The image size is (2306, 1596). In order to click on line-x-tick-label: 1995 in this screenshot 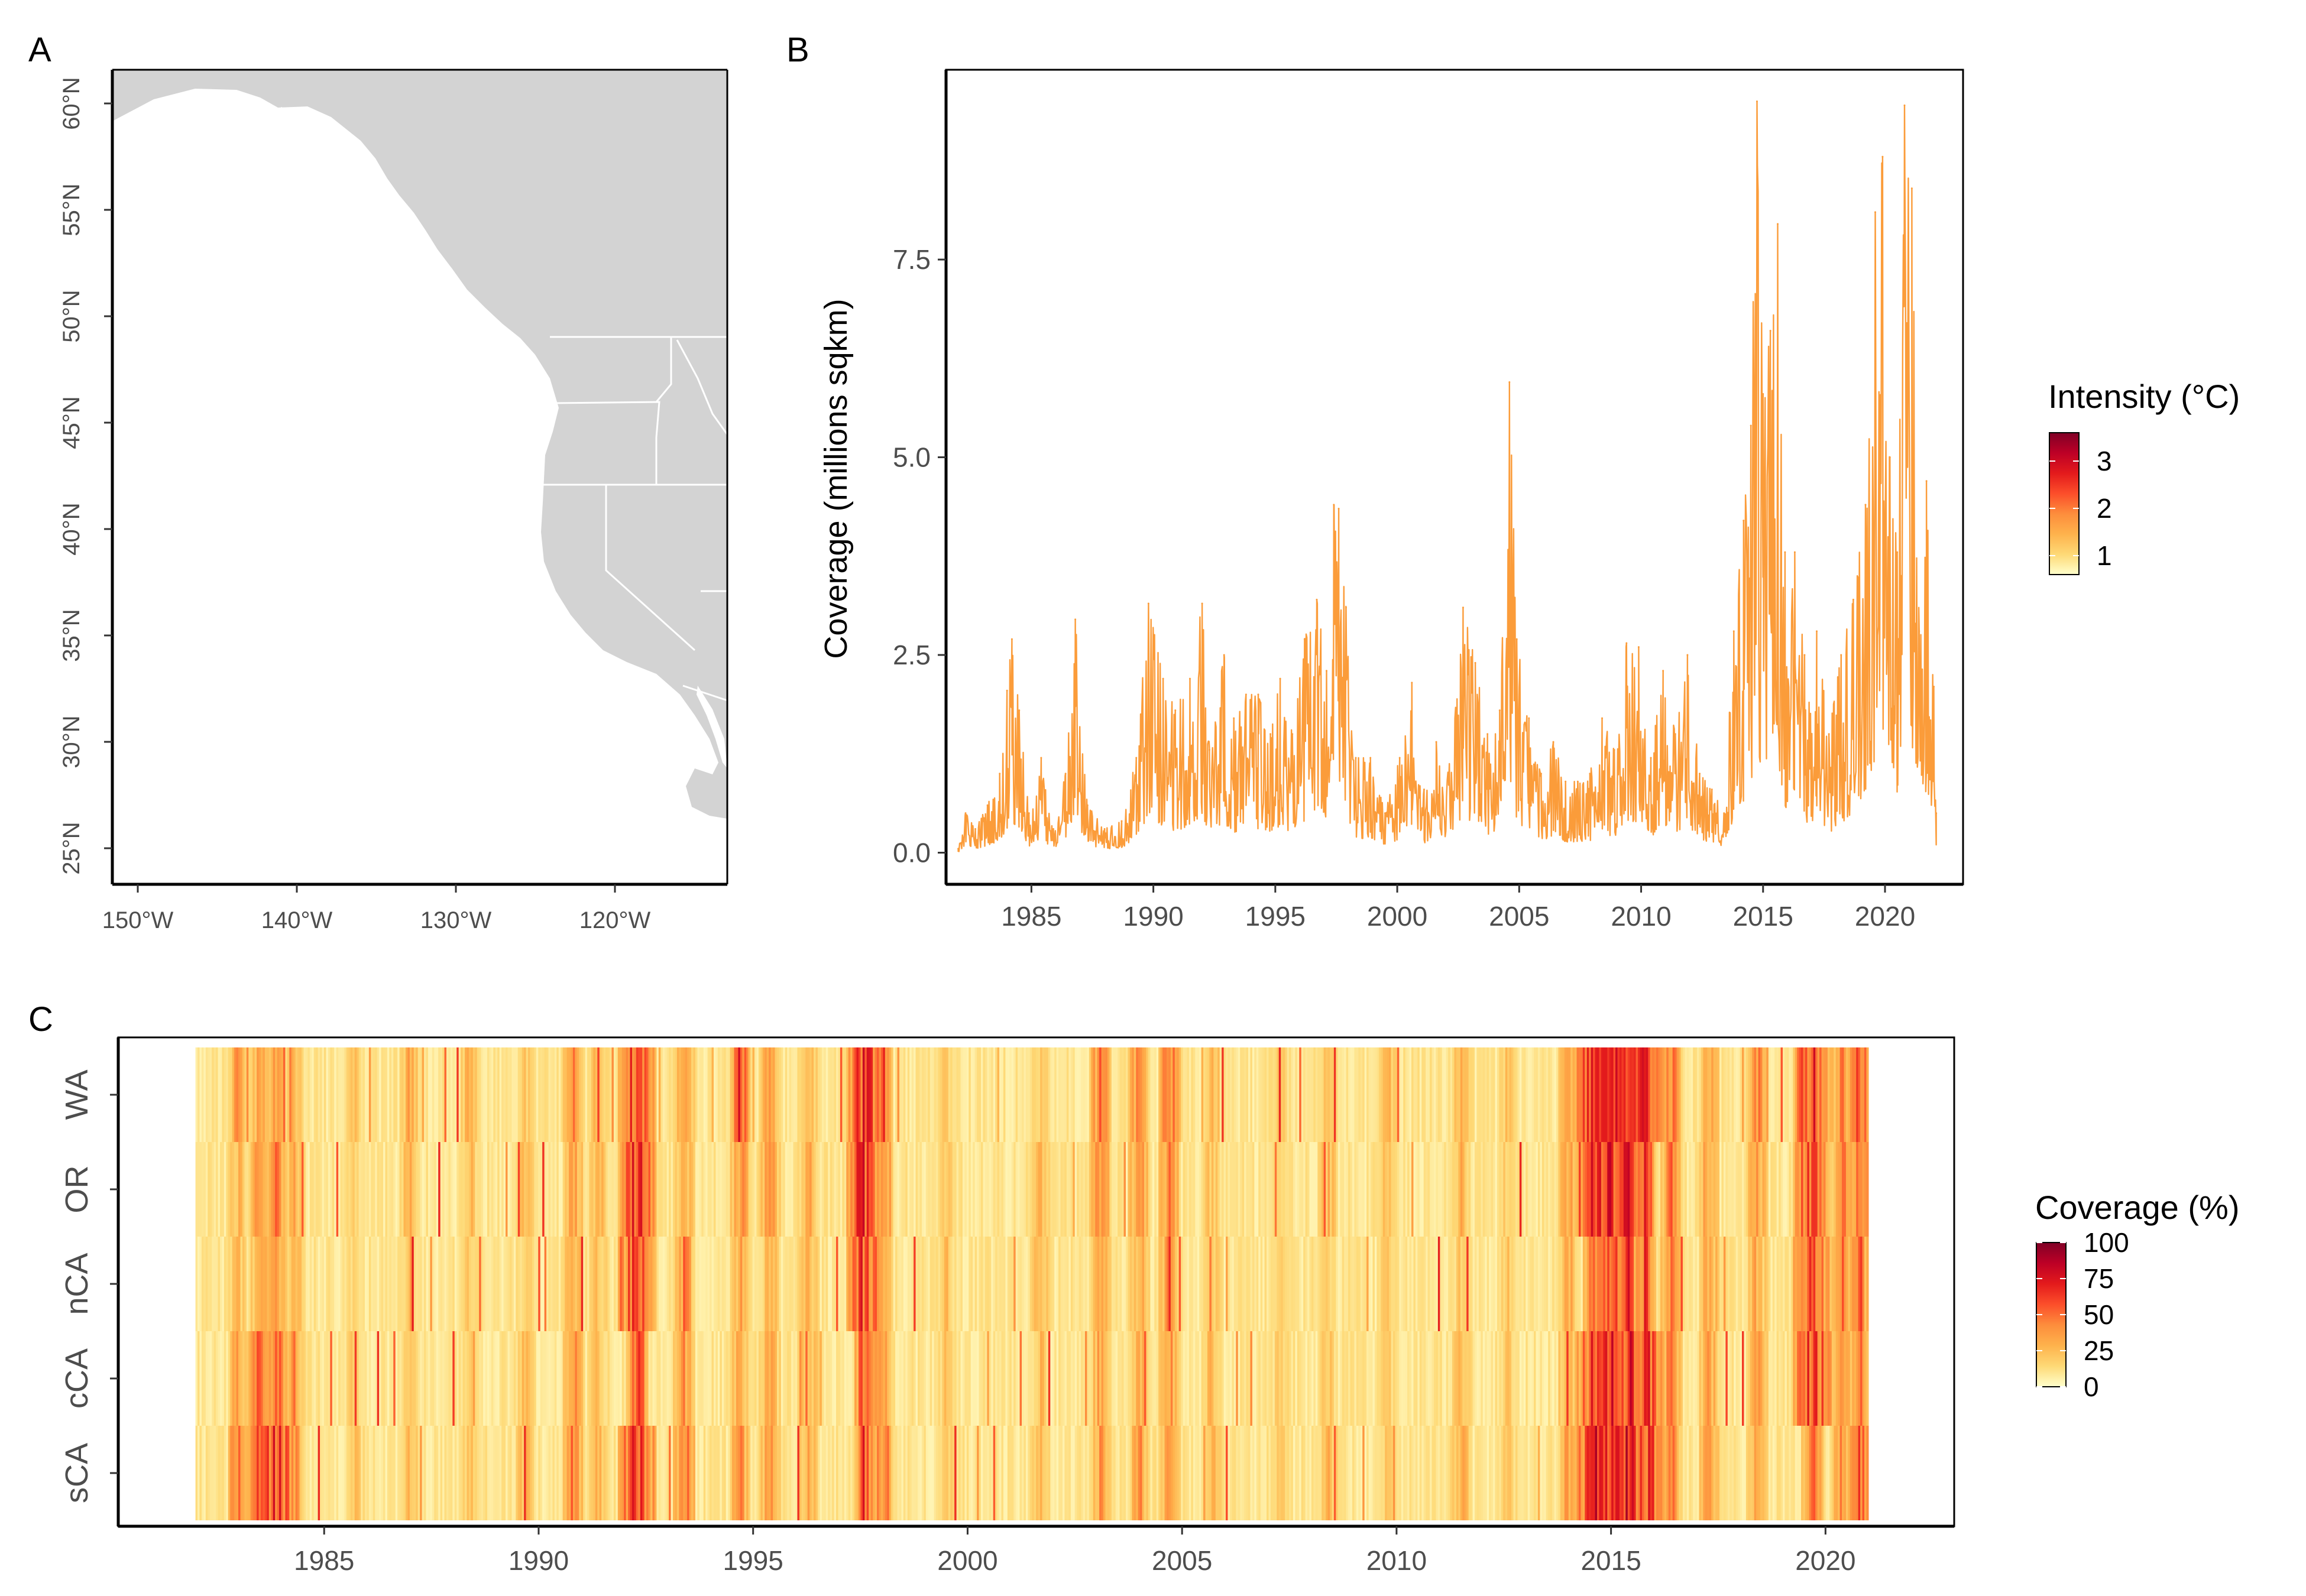, I will do `click(1275, 916)`.